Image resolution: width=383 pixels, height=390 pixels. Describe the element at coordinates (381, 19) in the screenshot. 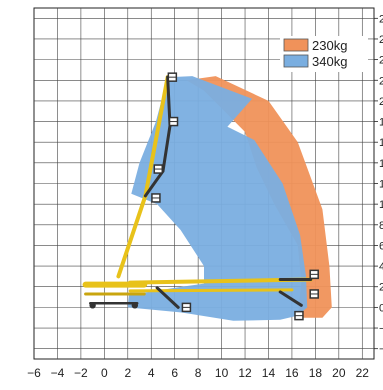

I see `y-tick-label: 28` at that location.